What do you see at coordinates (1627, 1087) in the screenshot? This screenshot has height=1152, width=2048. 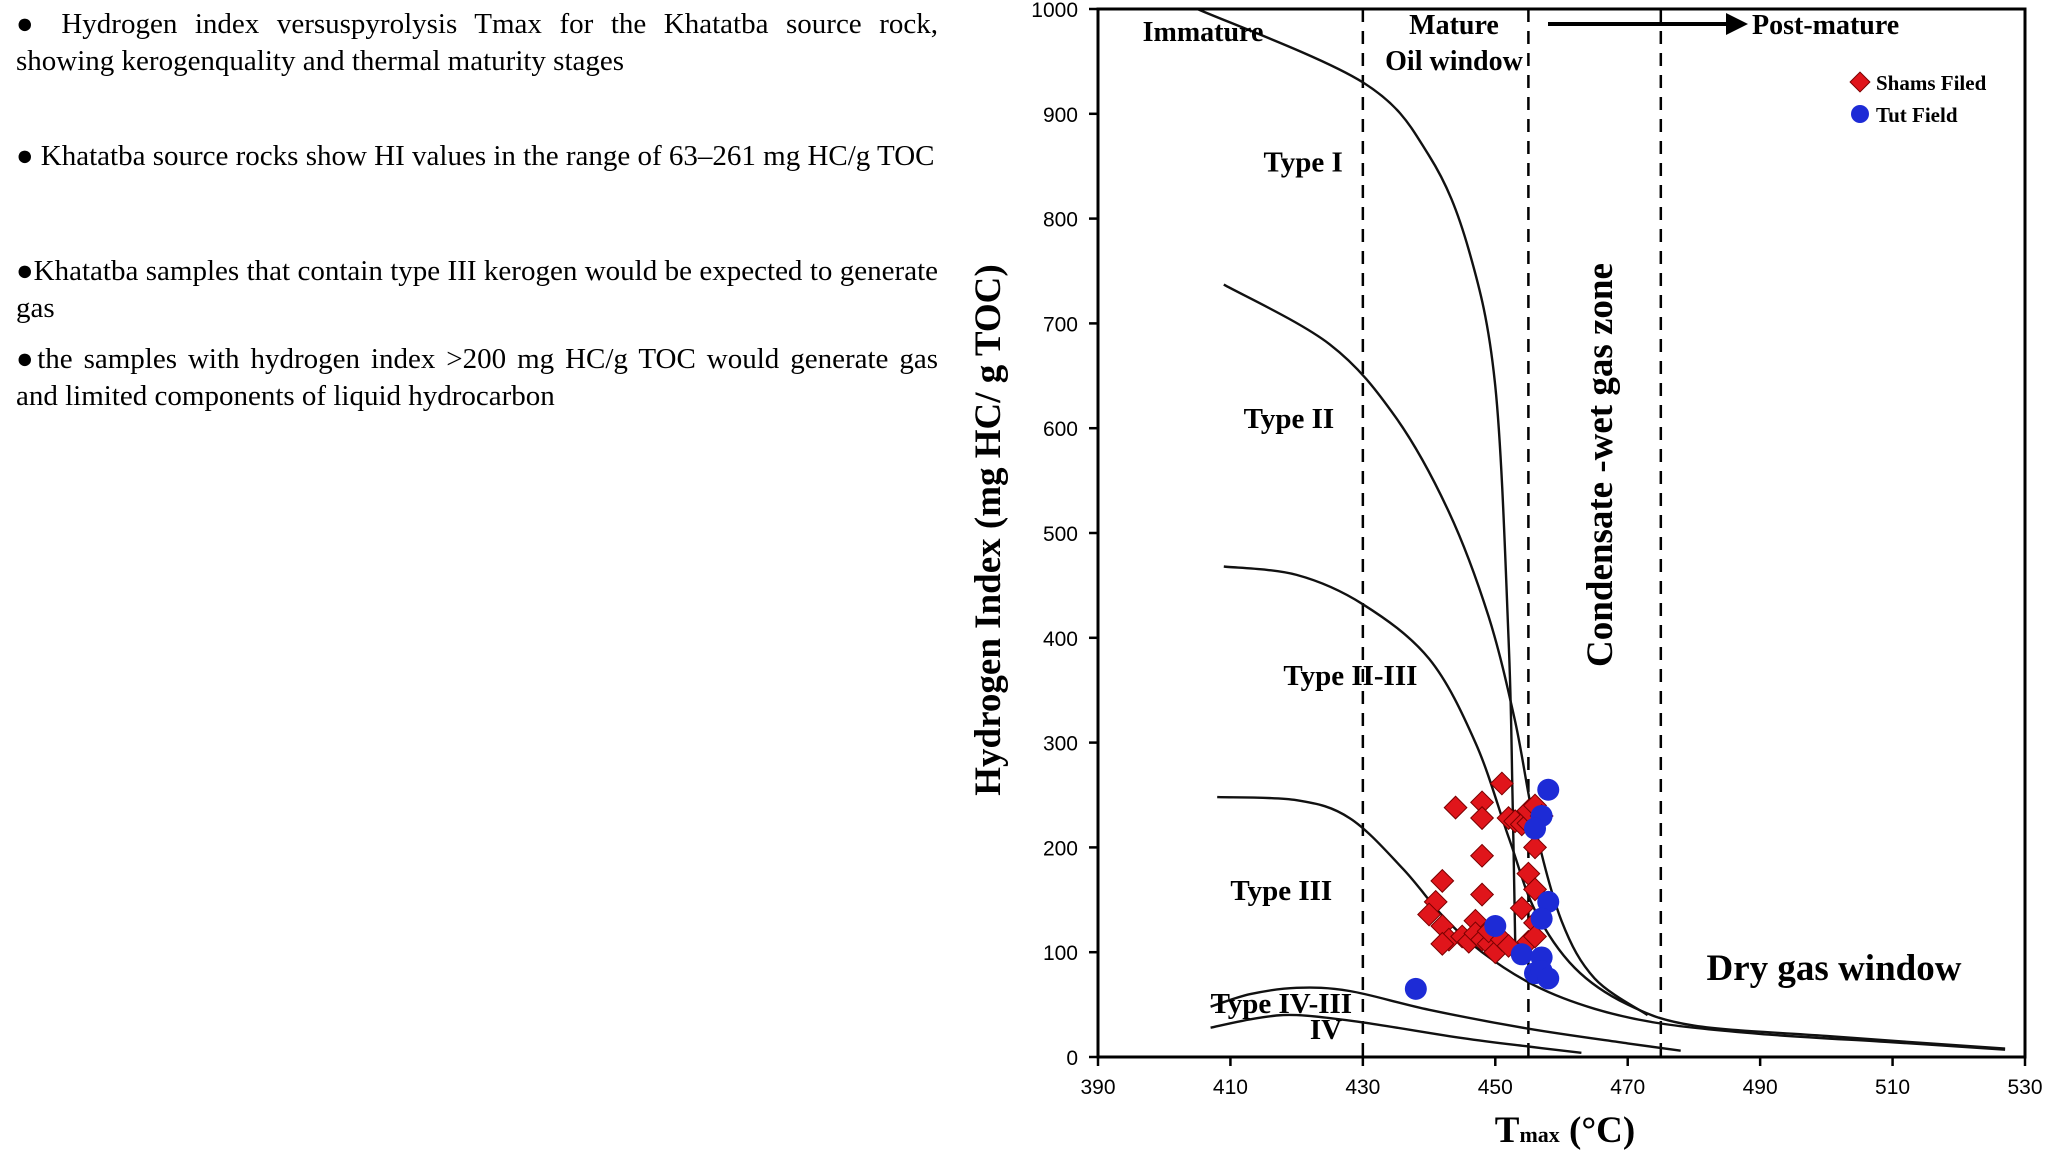 I see `x-tick-label: 470` at bounding box center [1627, 1087].